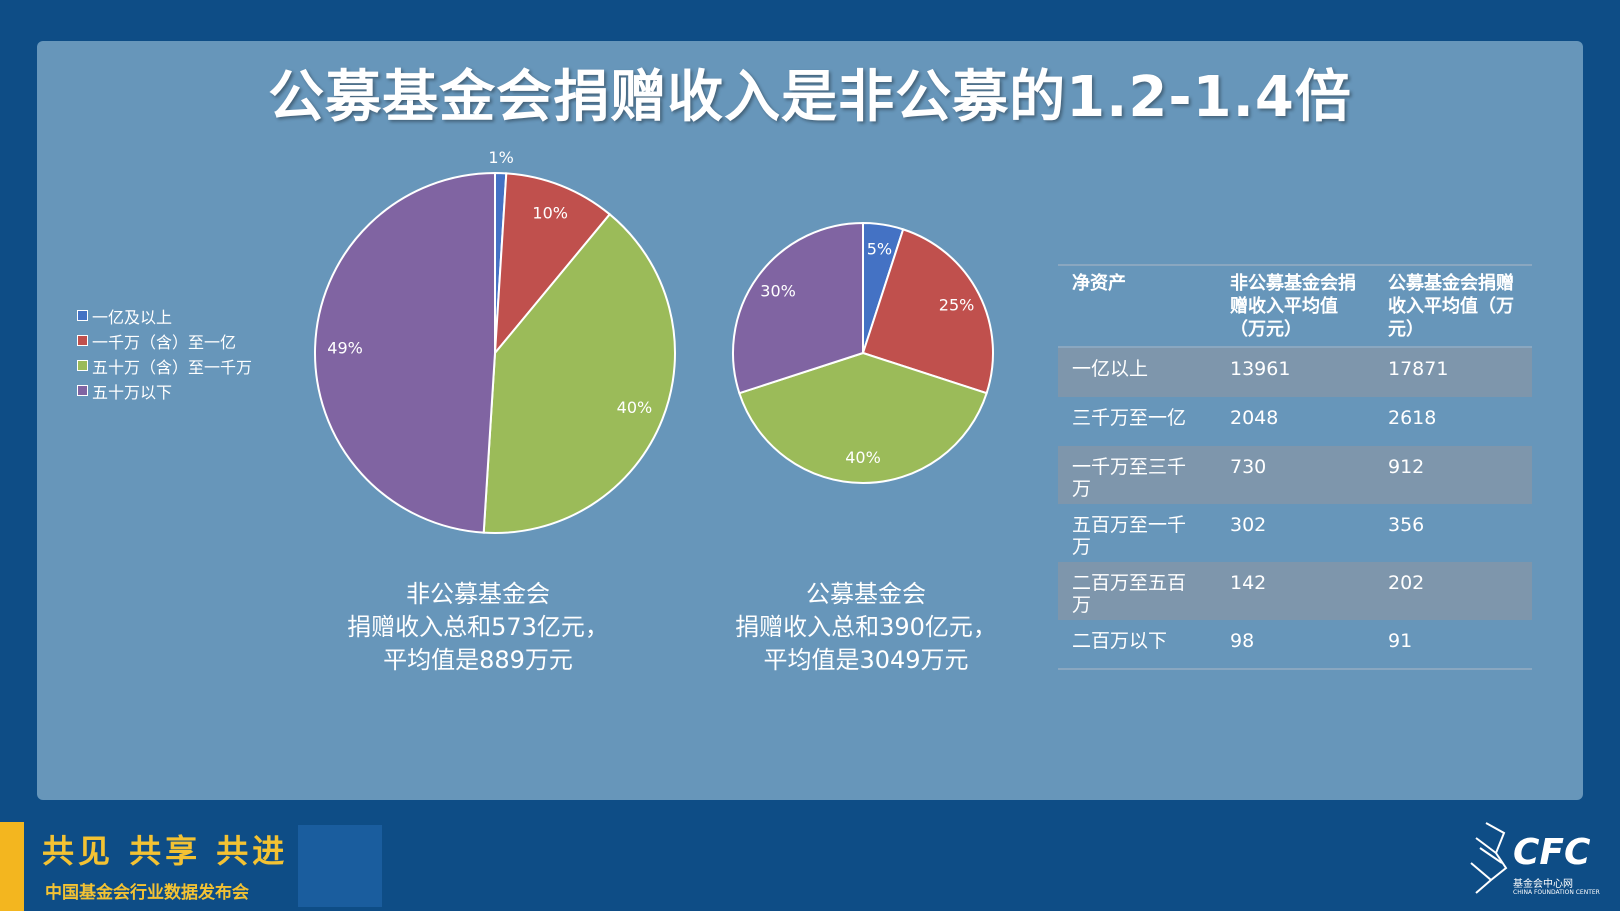 The height and width of the screenshot is (911, 1620). What do you see at coordinates (172, 367) in the screenshot?
I see `legend-label: 五十万（含）至一千万` at bounding box center [172, 367].